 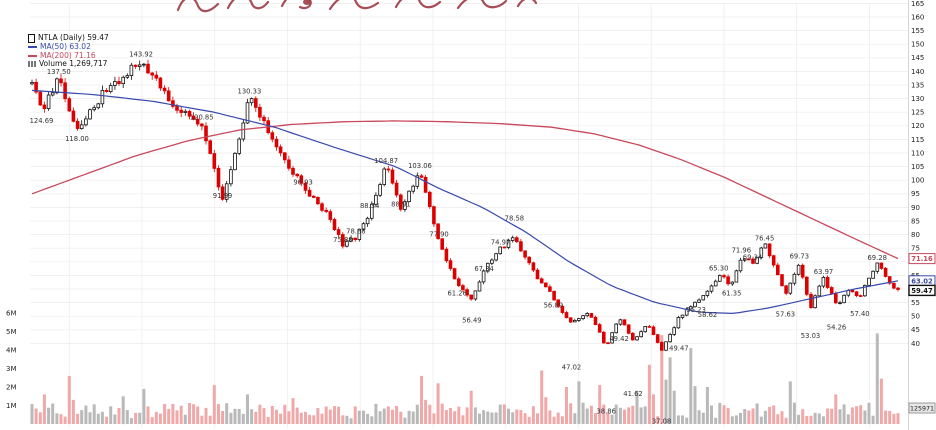 I want to click on pivot-price-label: 130.33, so click(x=250, y=92).